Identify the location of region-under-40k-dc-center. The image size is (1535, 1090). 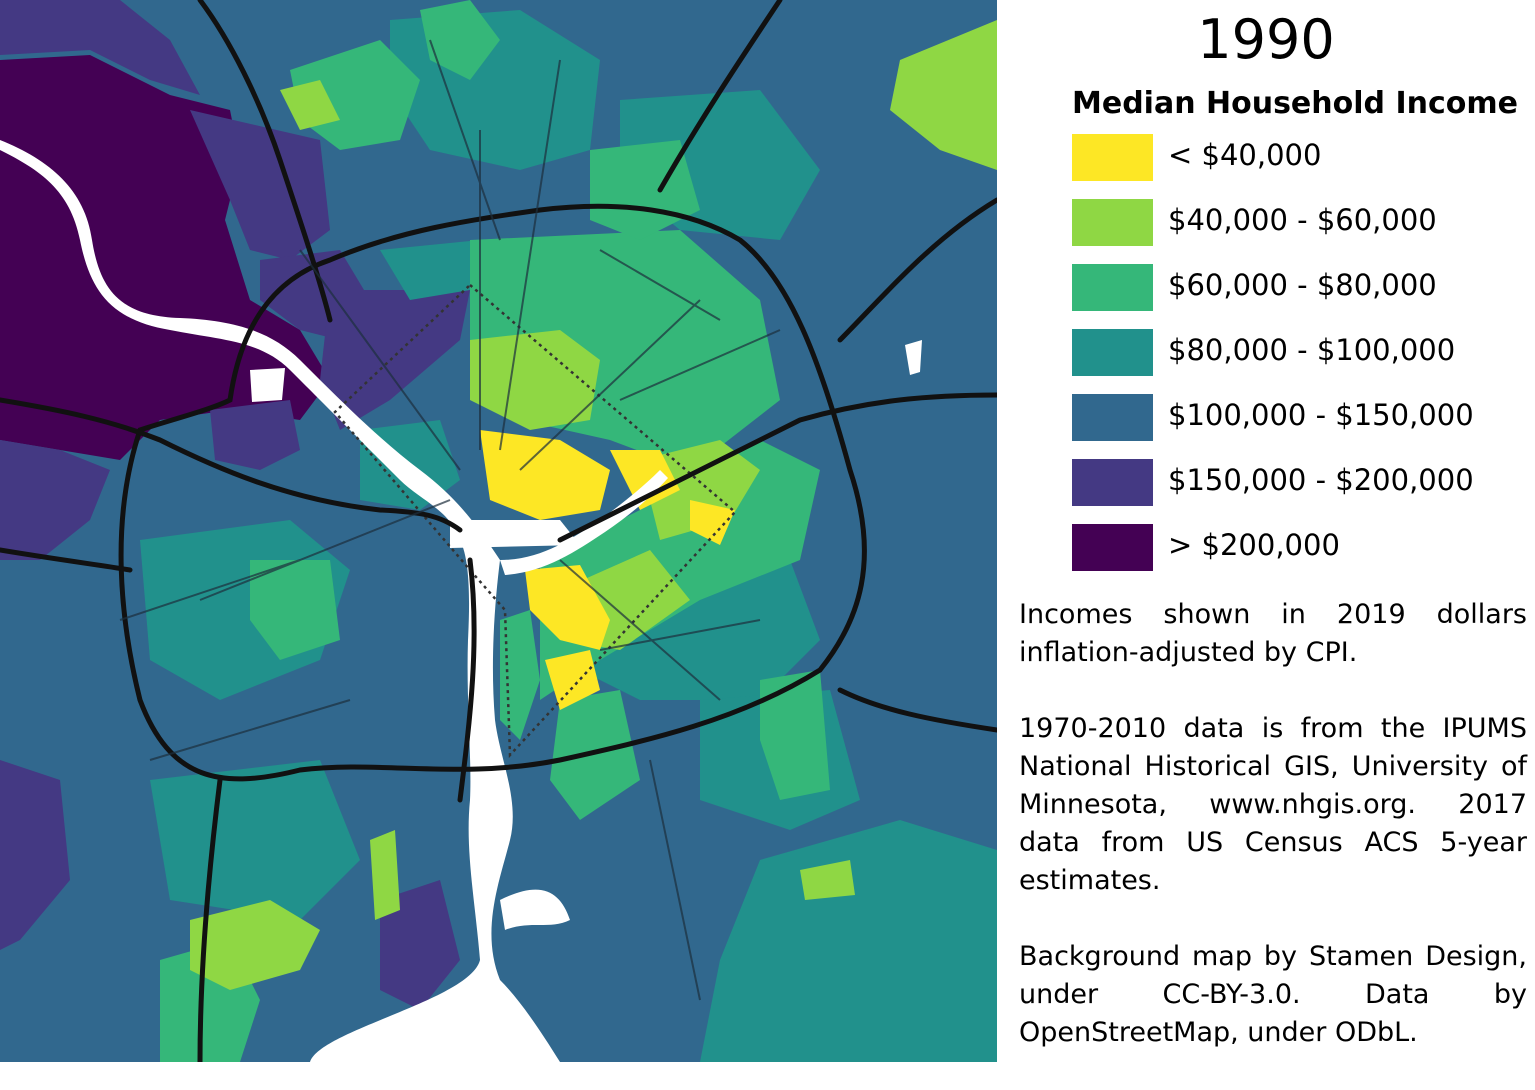
(545, 475).